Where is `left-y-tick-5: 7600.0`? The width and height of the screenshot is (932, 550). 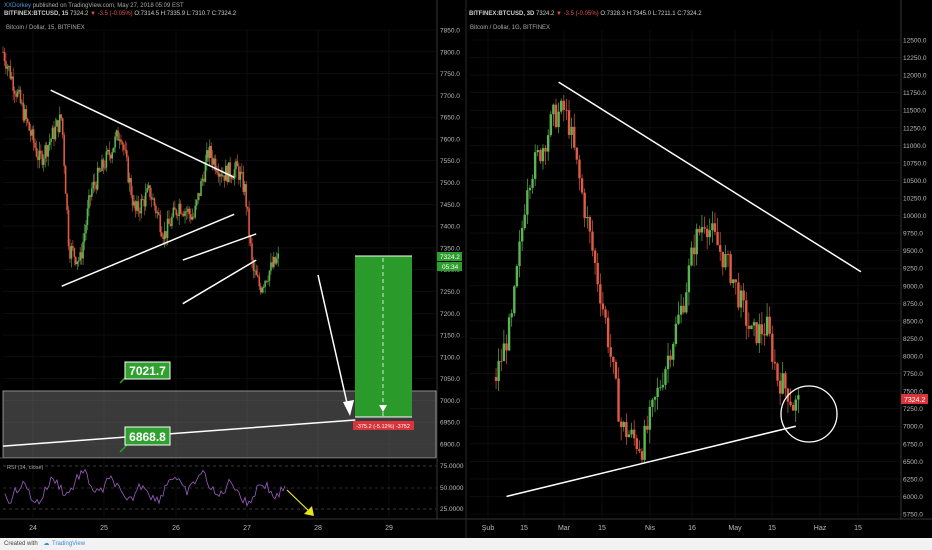
left-y-tick-5: 7600.0 is located at coordinates (450, 139).